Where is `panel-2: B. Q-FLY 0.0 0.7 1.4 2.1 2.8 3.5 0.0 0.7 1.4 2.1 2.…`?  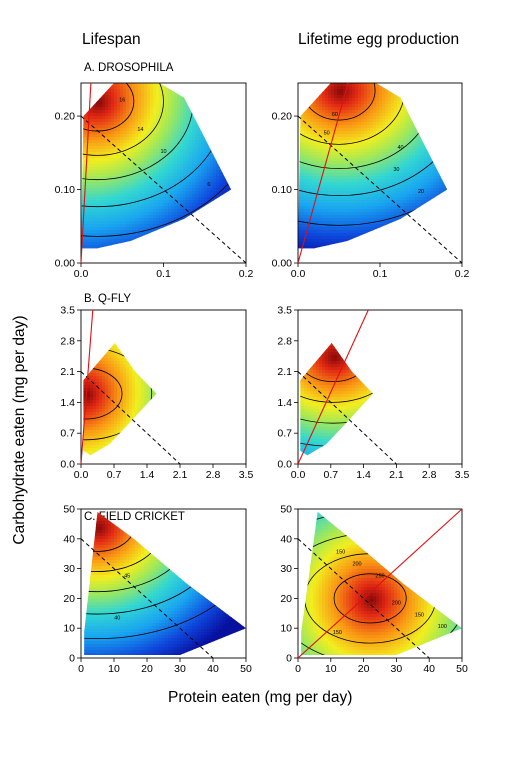
panel-2: B. Q-FLY 0.0 0.7 1.4 2.1 2.8 3.5 0.0 0.7 1.4 2.1 2.… is located at coordinates (157, 387).